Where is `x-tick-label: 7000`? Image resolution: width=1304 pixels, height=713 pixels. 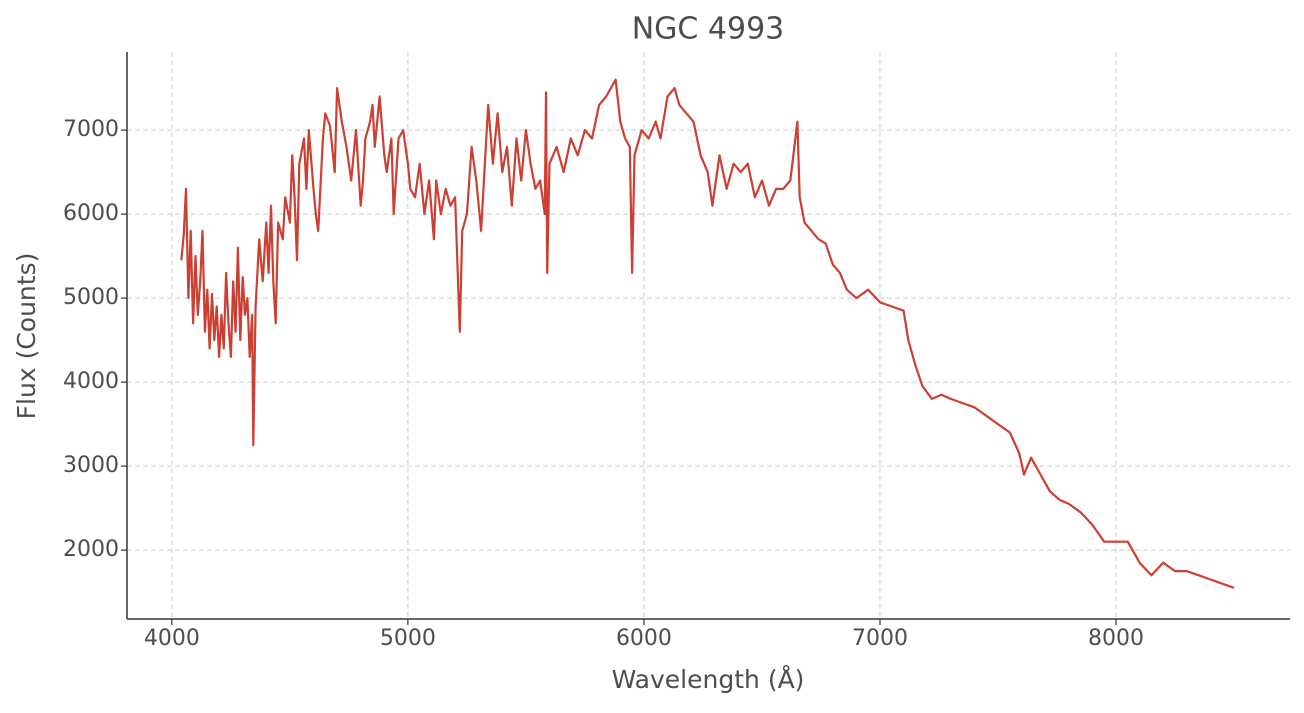 x-tick-label: 7000 is located at coordinates (880, 638).